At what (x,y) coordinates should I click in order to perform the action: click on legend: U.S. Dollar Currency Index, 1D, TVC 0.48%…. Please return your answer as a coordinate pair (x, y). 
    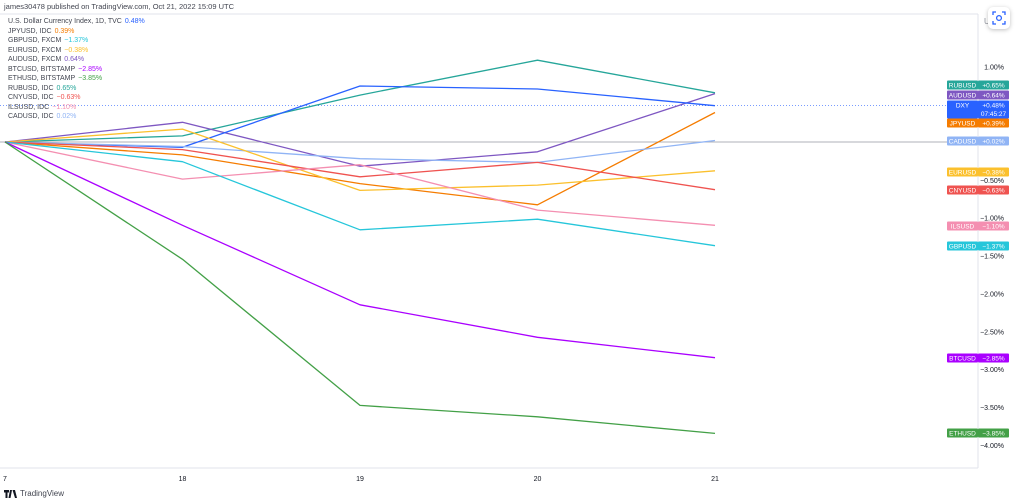
    Looking at the image, I should click on (76, 69).